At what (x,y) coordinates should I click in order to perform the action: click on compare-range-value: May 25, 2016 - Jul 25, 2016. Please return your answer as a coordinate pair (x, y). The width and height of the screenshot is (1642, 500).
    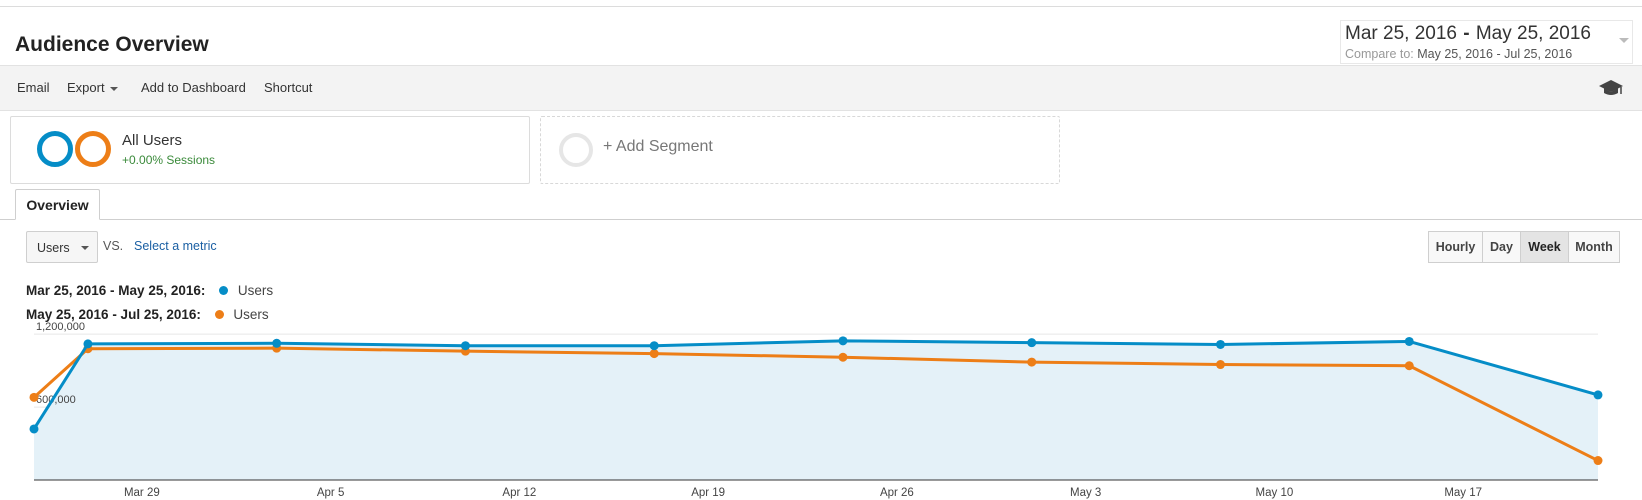
    Looking at the image, I should click on (1495, 54).